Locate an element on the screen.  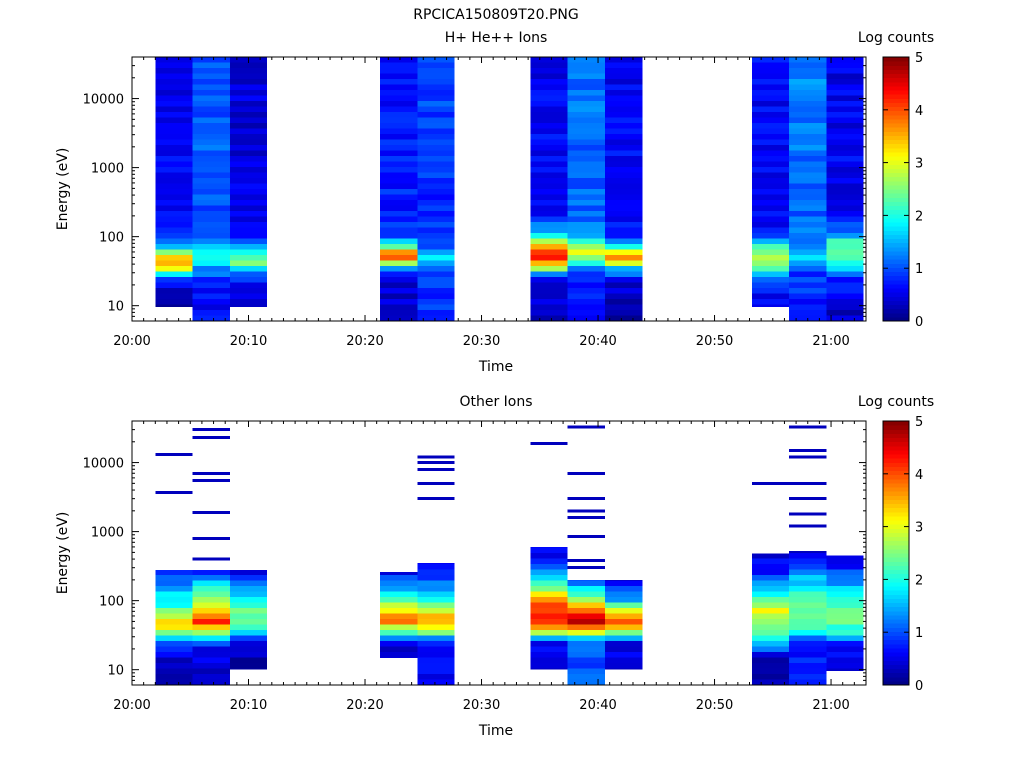
x-tick-label: 20:50 is located at coordinates (714, 341).